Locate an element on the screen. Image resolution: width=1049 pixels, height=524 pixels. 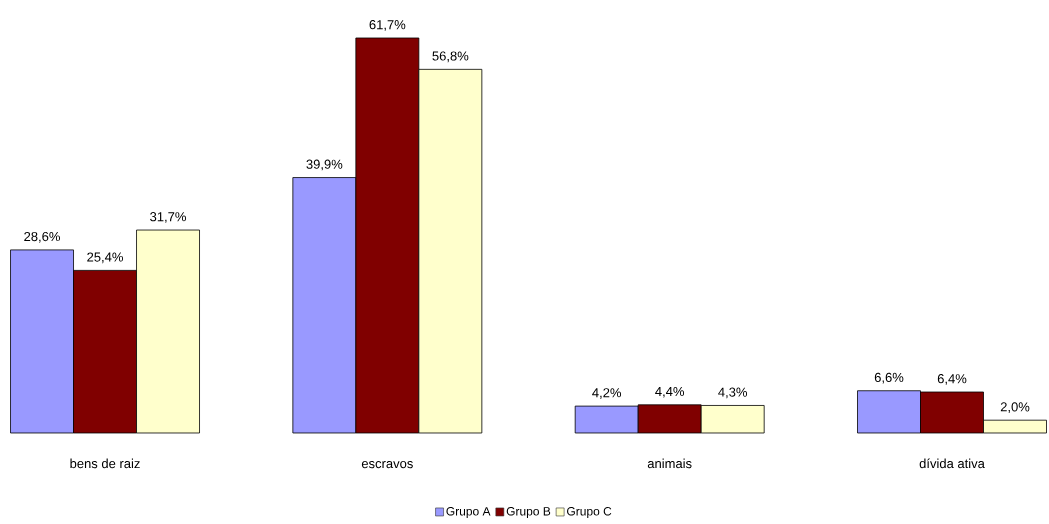
legend-label: Grupo B is located at coordinates (528, 512).